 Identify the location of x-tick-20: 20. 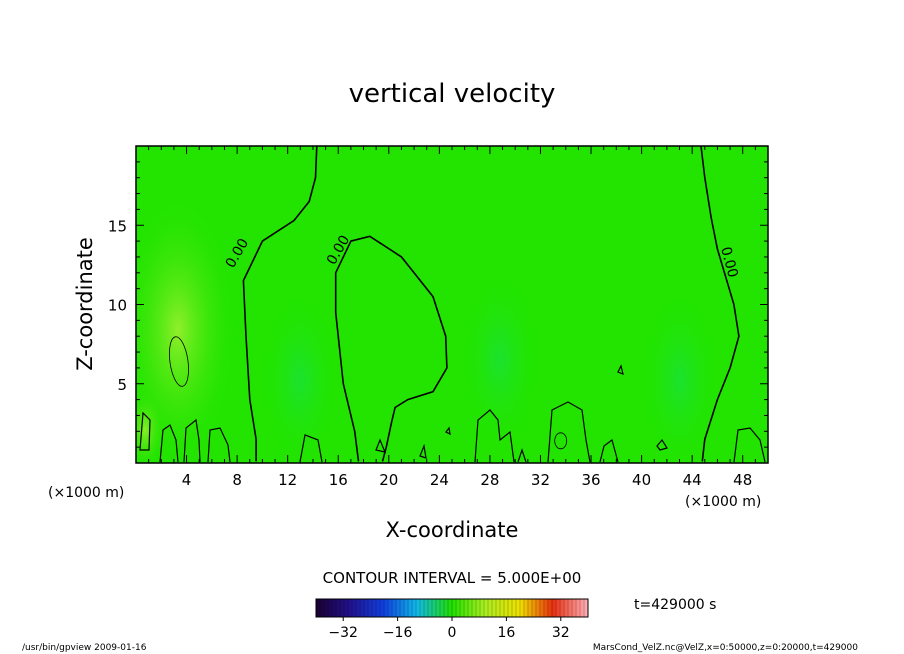
(388, 480).